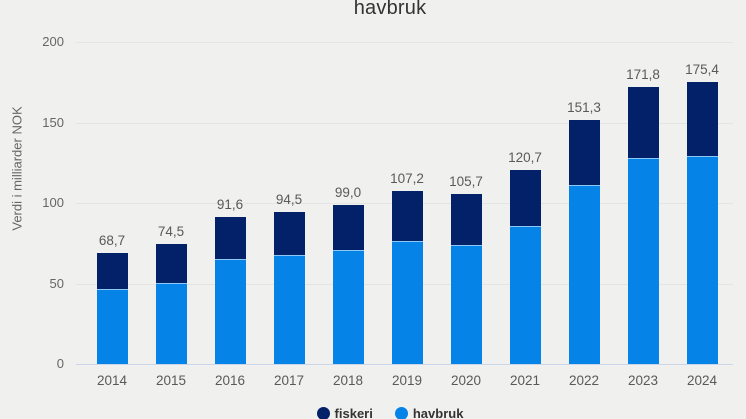 The image size is (746, 419). I want to click on x-axis-label: 2021, so click(525, 380).